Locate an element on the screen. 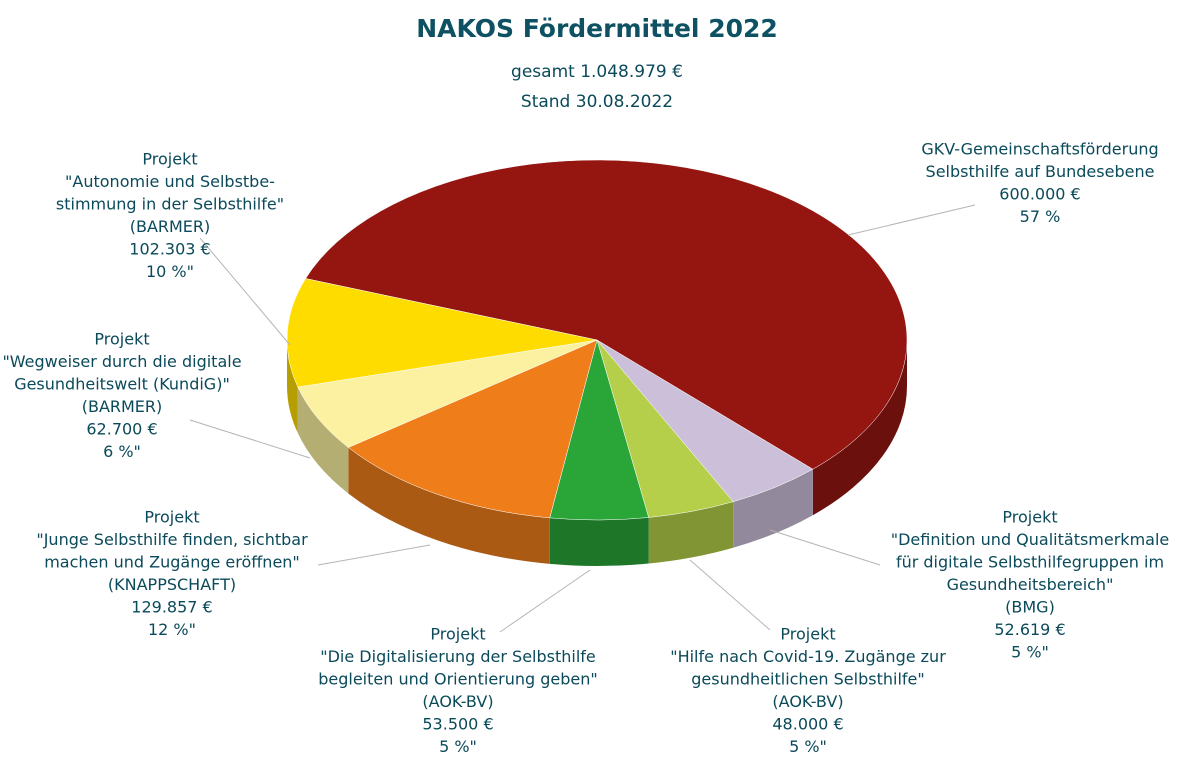 This screenshot has width=1180, height=758. value-label: 62.700 € is located at coordinates (121, 429).